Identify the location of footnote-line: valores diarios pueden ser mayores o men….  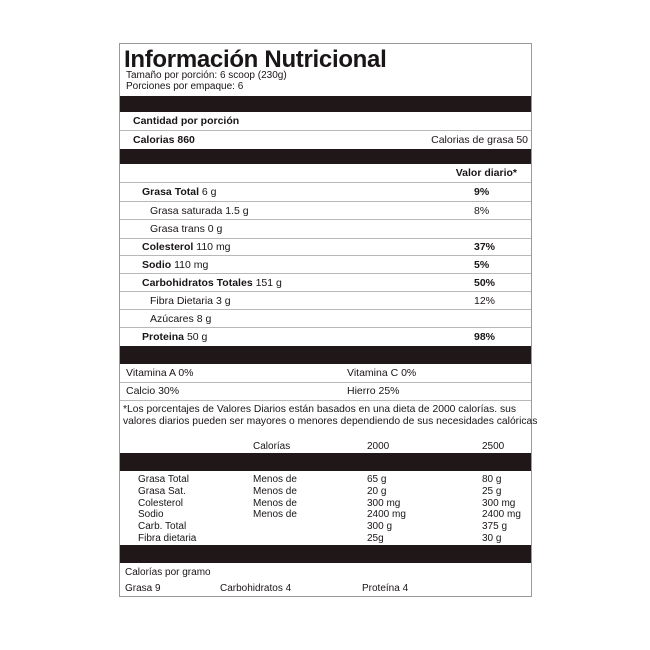
(330, 421).